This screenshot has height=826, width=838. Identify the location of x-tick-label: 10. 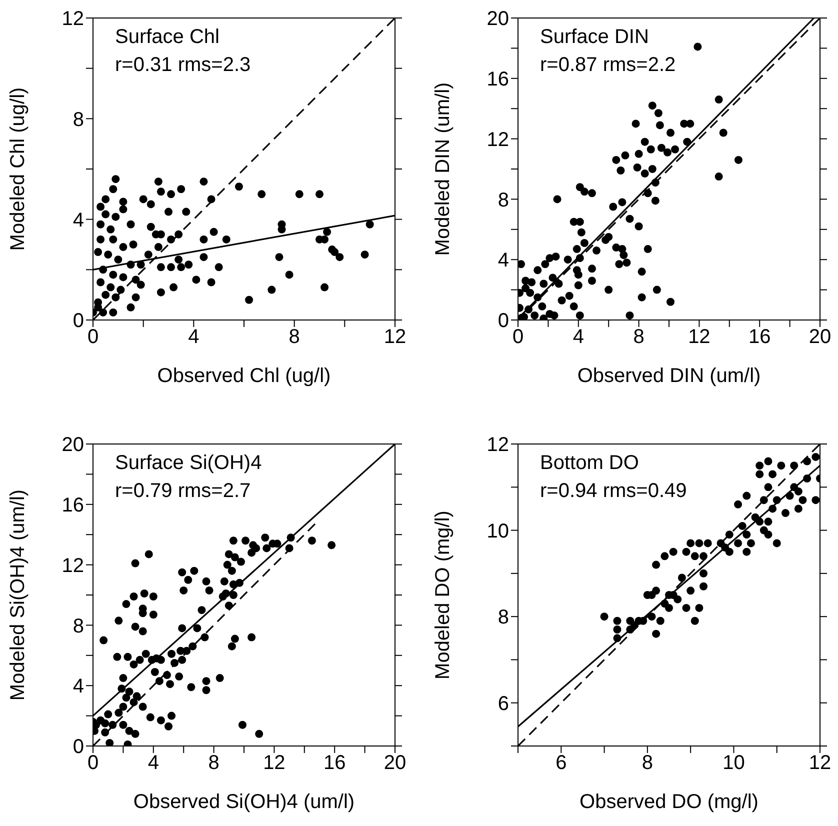
(733, 763).